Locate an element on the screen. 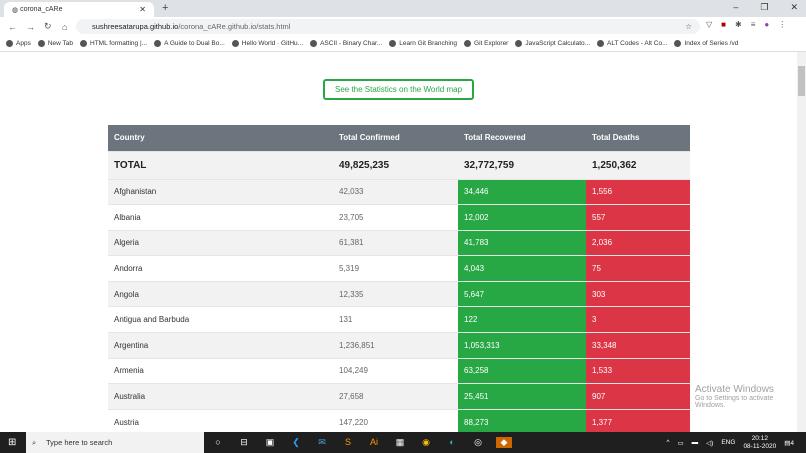 The width and height of the screenshot is (806, 453). bookmark-label: New Tab is located at coordinates (60, 44).